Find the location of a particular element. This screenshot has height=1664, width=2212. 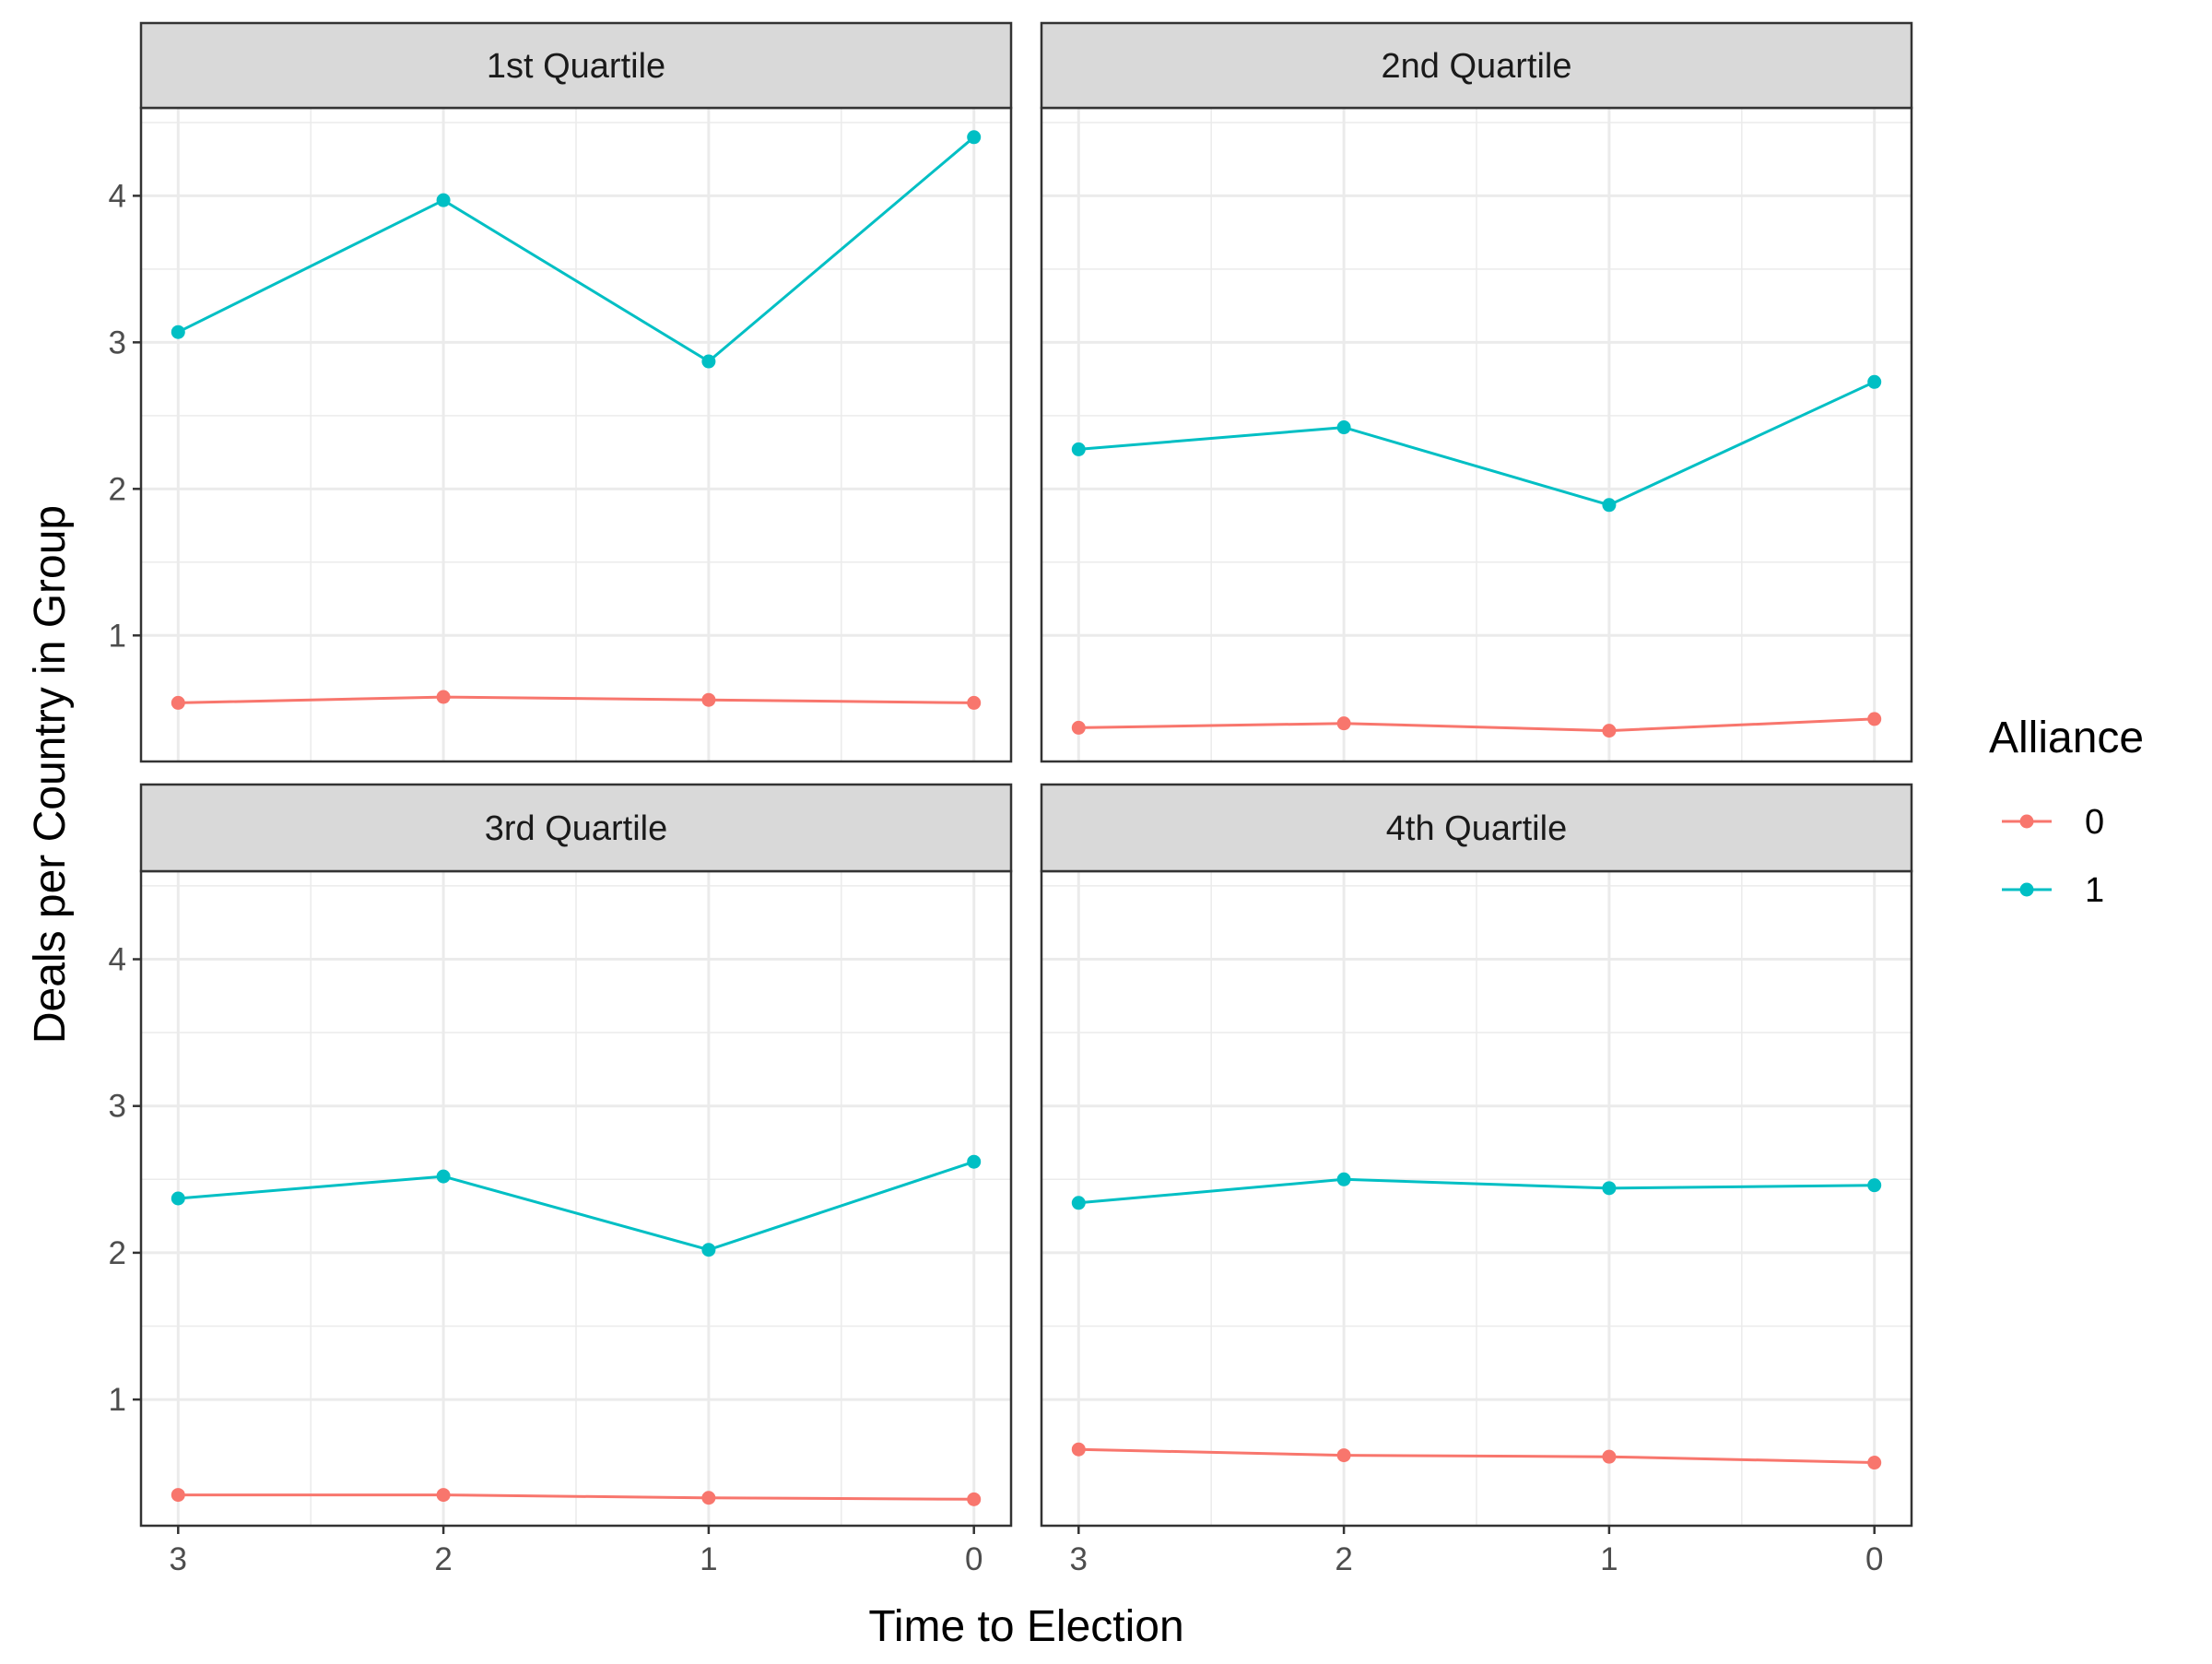

x-axis-title: Time to Election is located at coordinates (1025, 1626).